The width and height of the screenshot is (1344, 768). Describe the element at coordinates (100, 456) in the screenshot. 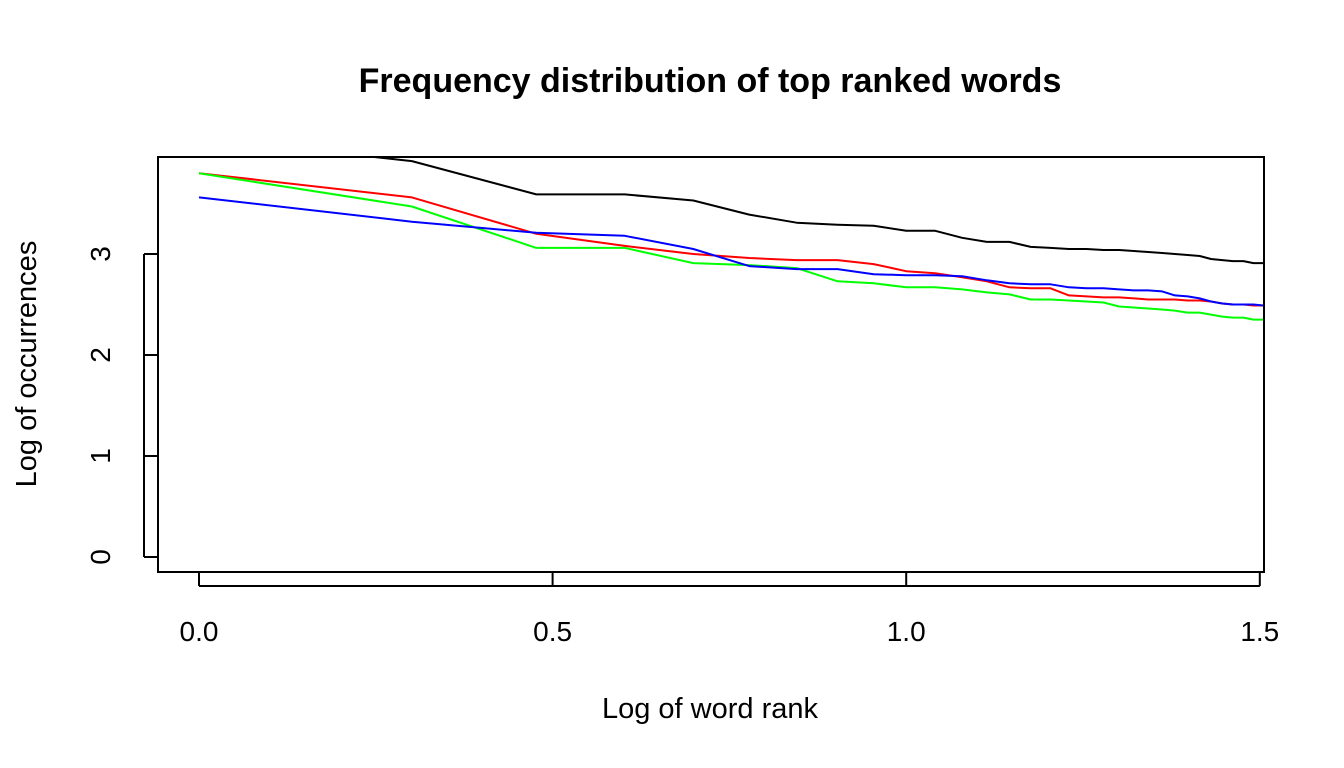

I see `y-tick-label: 1` at that location.